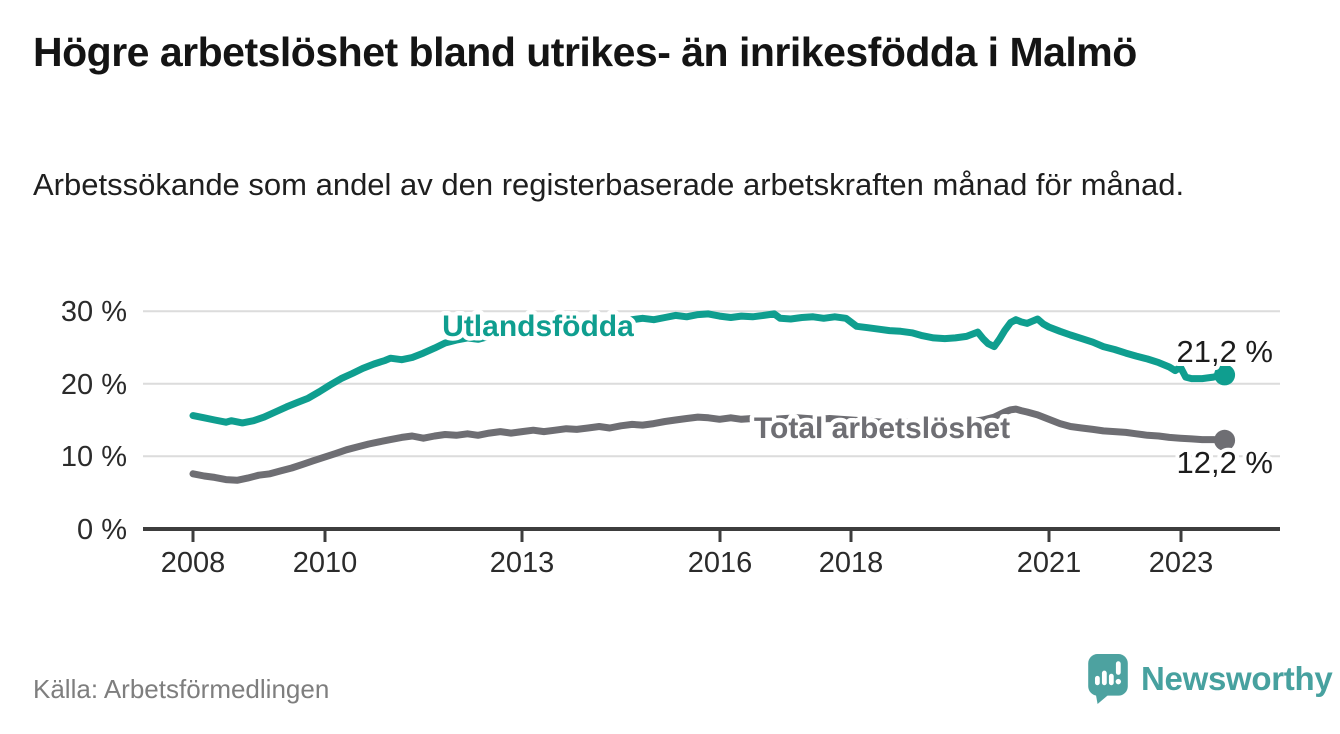 The width and height of the screenshot is (1340, 734). What do you see at coordinates (1224, 462) in the screenshot?
I see `end-value-total: 12,2 %` at bounding box center [1224, 462].